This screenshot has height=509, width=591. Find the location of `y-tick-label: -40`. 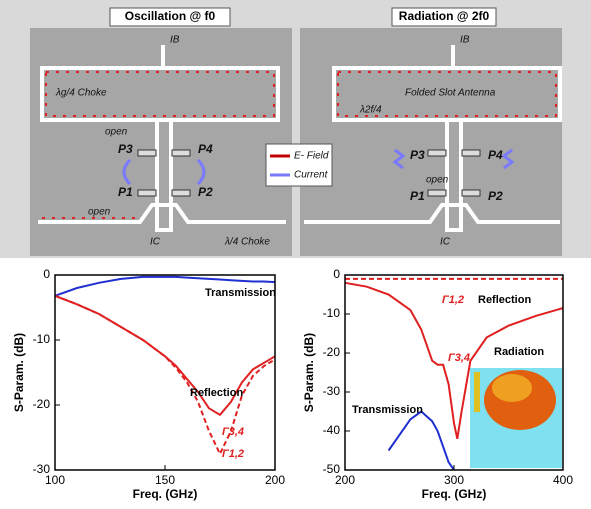

y-tick-label: -40 is located at coordinates (332, 430).